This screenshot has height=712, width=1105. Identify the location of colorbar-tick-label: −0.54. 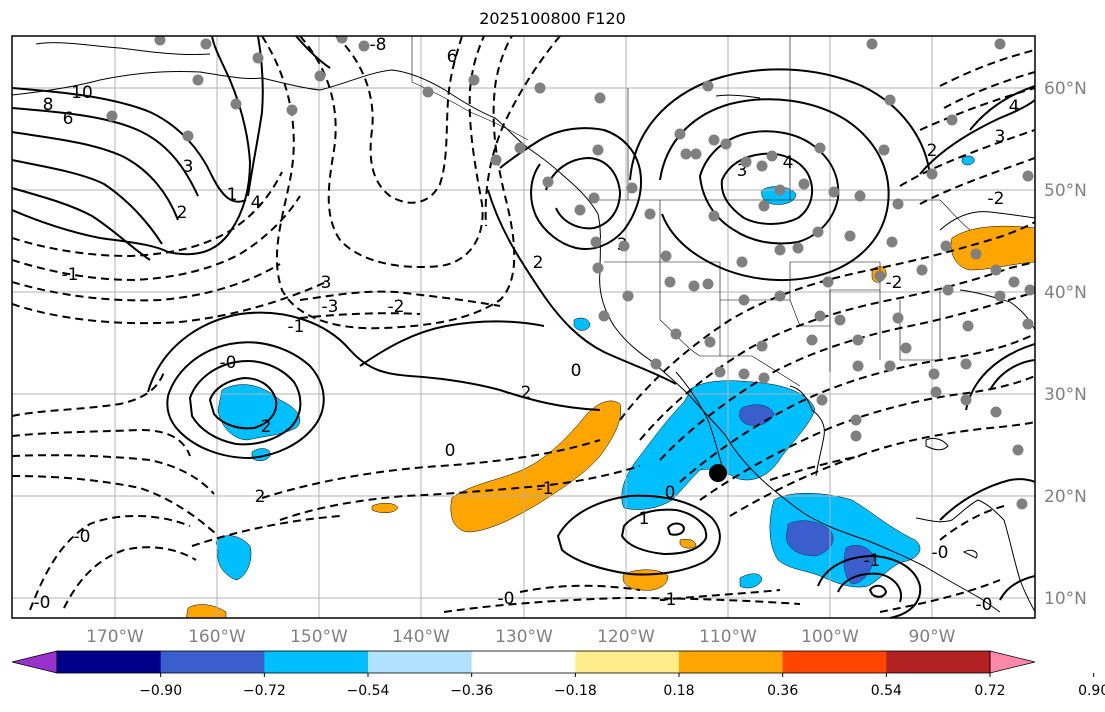
(368, 691).